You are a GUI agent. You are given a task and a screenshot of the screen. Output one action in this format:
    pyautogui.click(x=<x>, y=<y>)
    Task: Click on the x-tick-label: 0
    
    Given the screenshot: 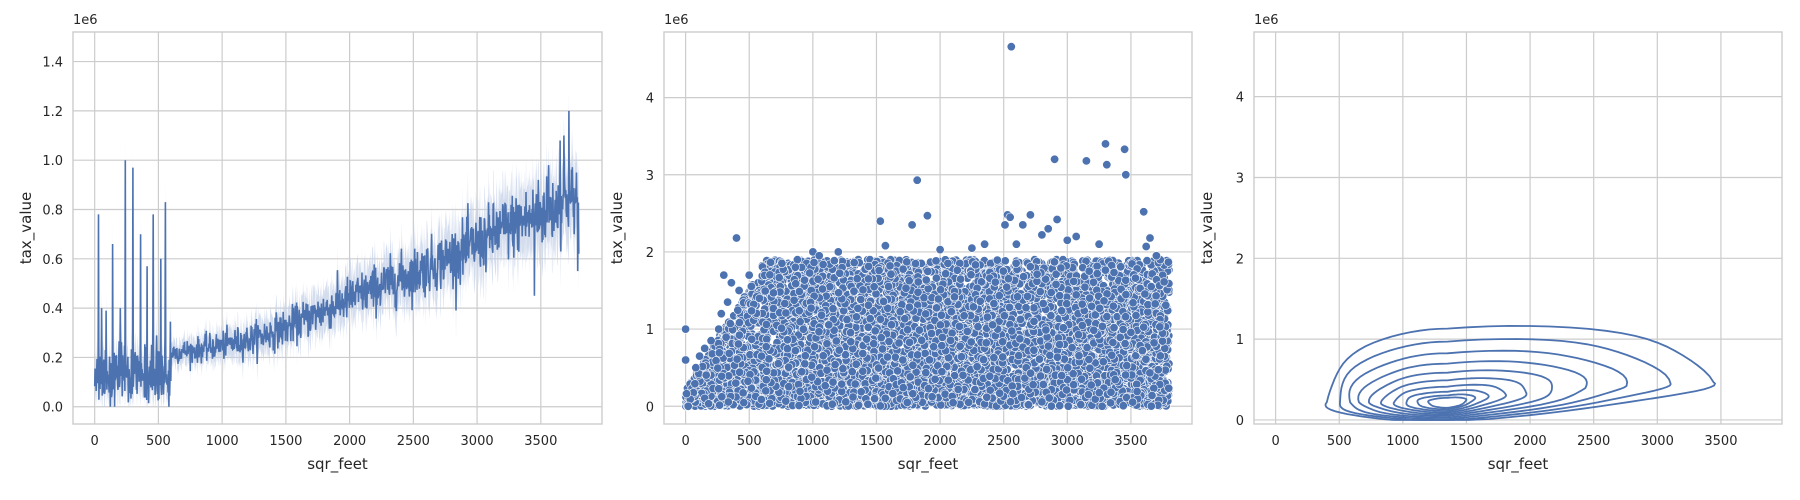 What is the action you would take?
    pyautogui.click(x=95, y=441)
    